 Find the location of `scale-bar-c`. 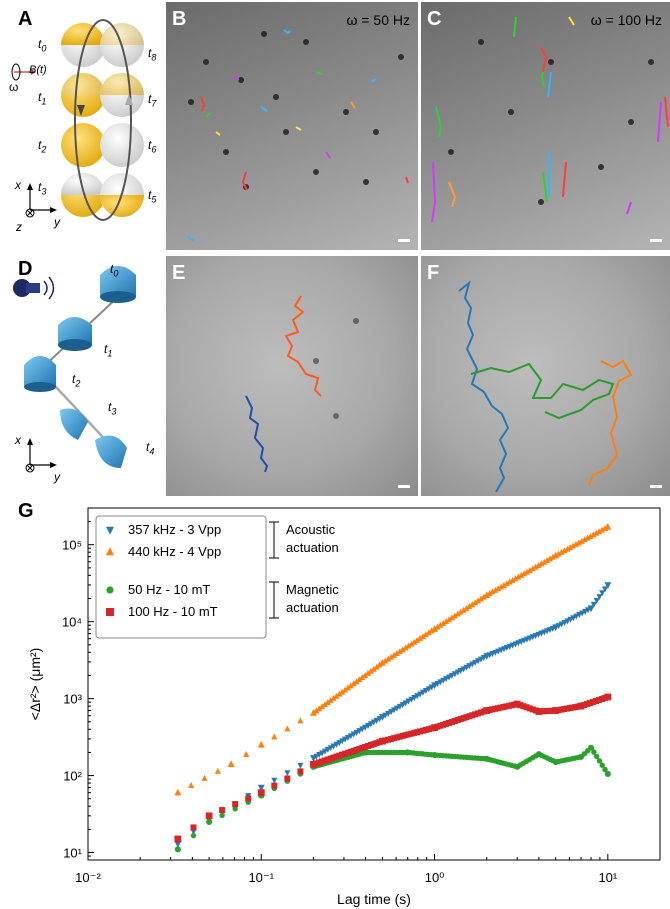

scale-bar-c is located at coordinates (656, 240).